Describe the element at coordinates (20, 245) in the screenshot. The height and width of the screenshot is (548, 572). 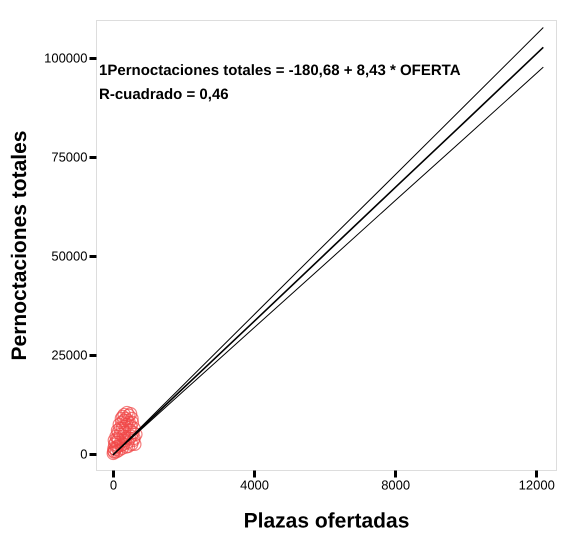
I see `y-axis-title: Pernoctaciones totales` at that location.